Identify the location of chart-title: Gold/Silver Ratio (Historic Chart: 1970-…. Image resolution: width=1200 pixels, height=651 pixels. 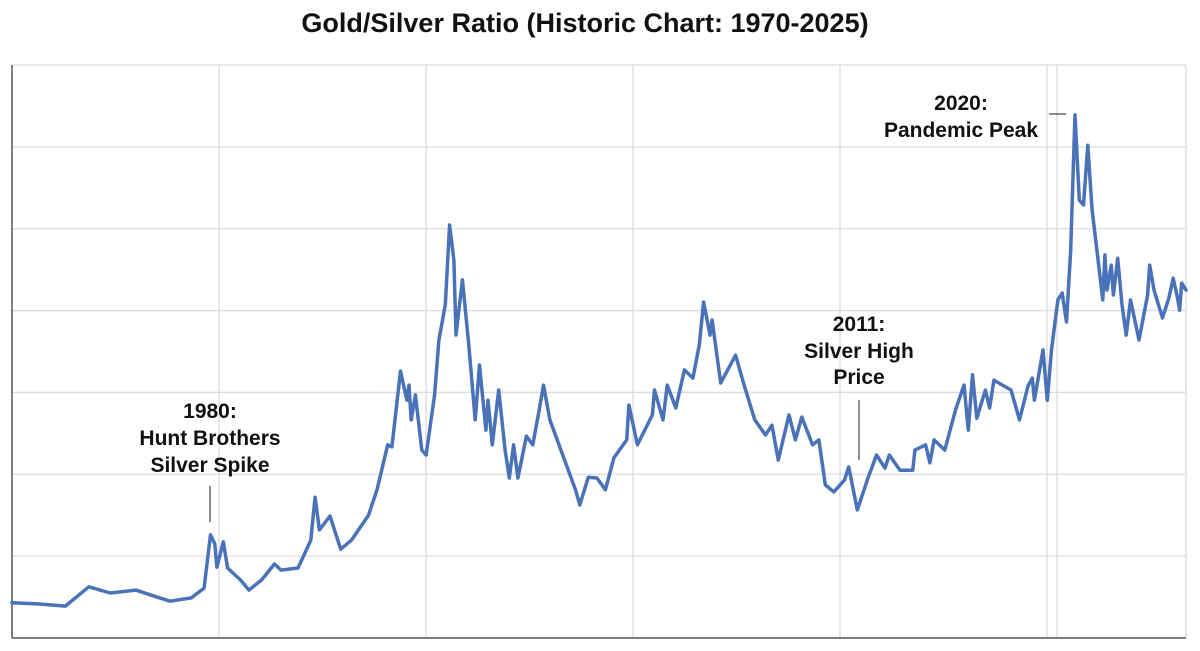
(584, 23).